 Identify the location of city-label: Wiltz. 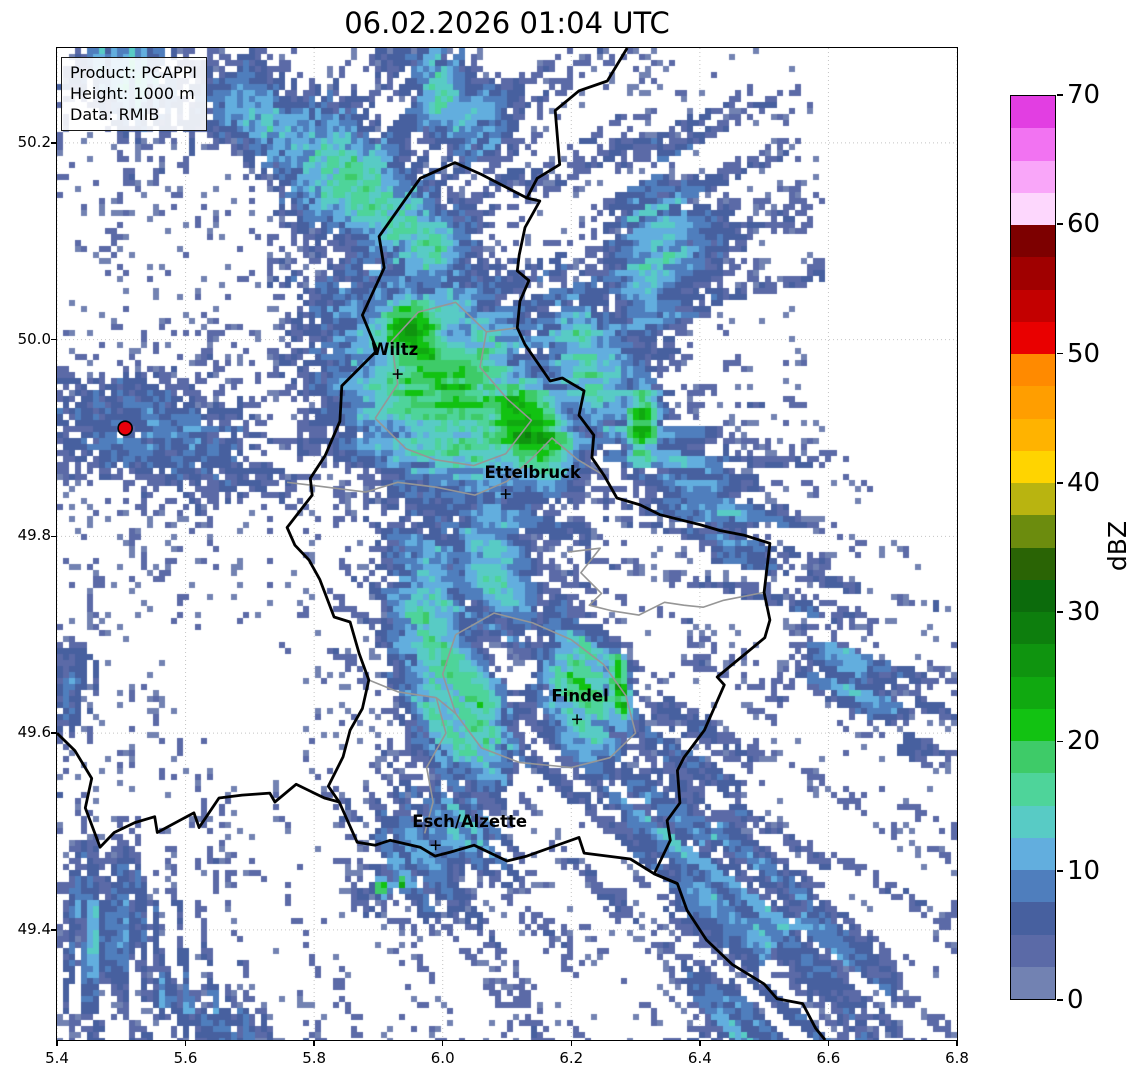
(394, 349).